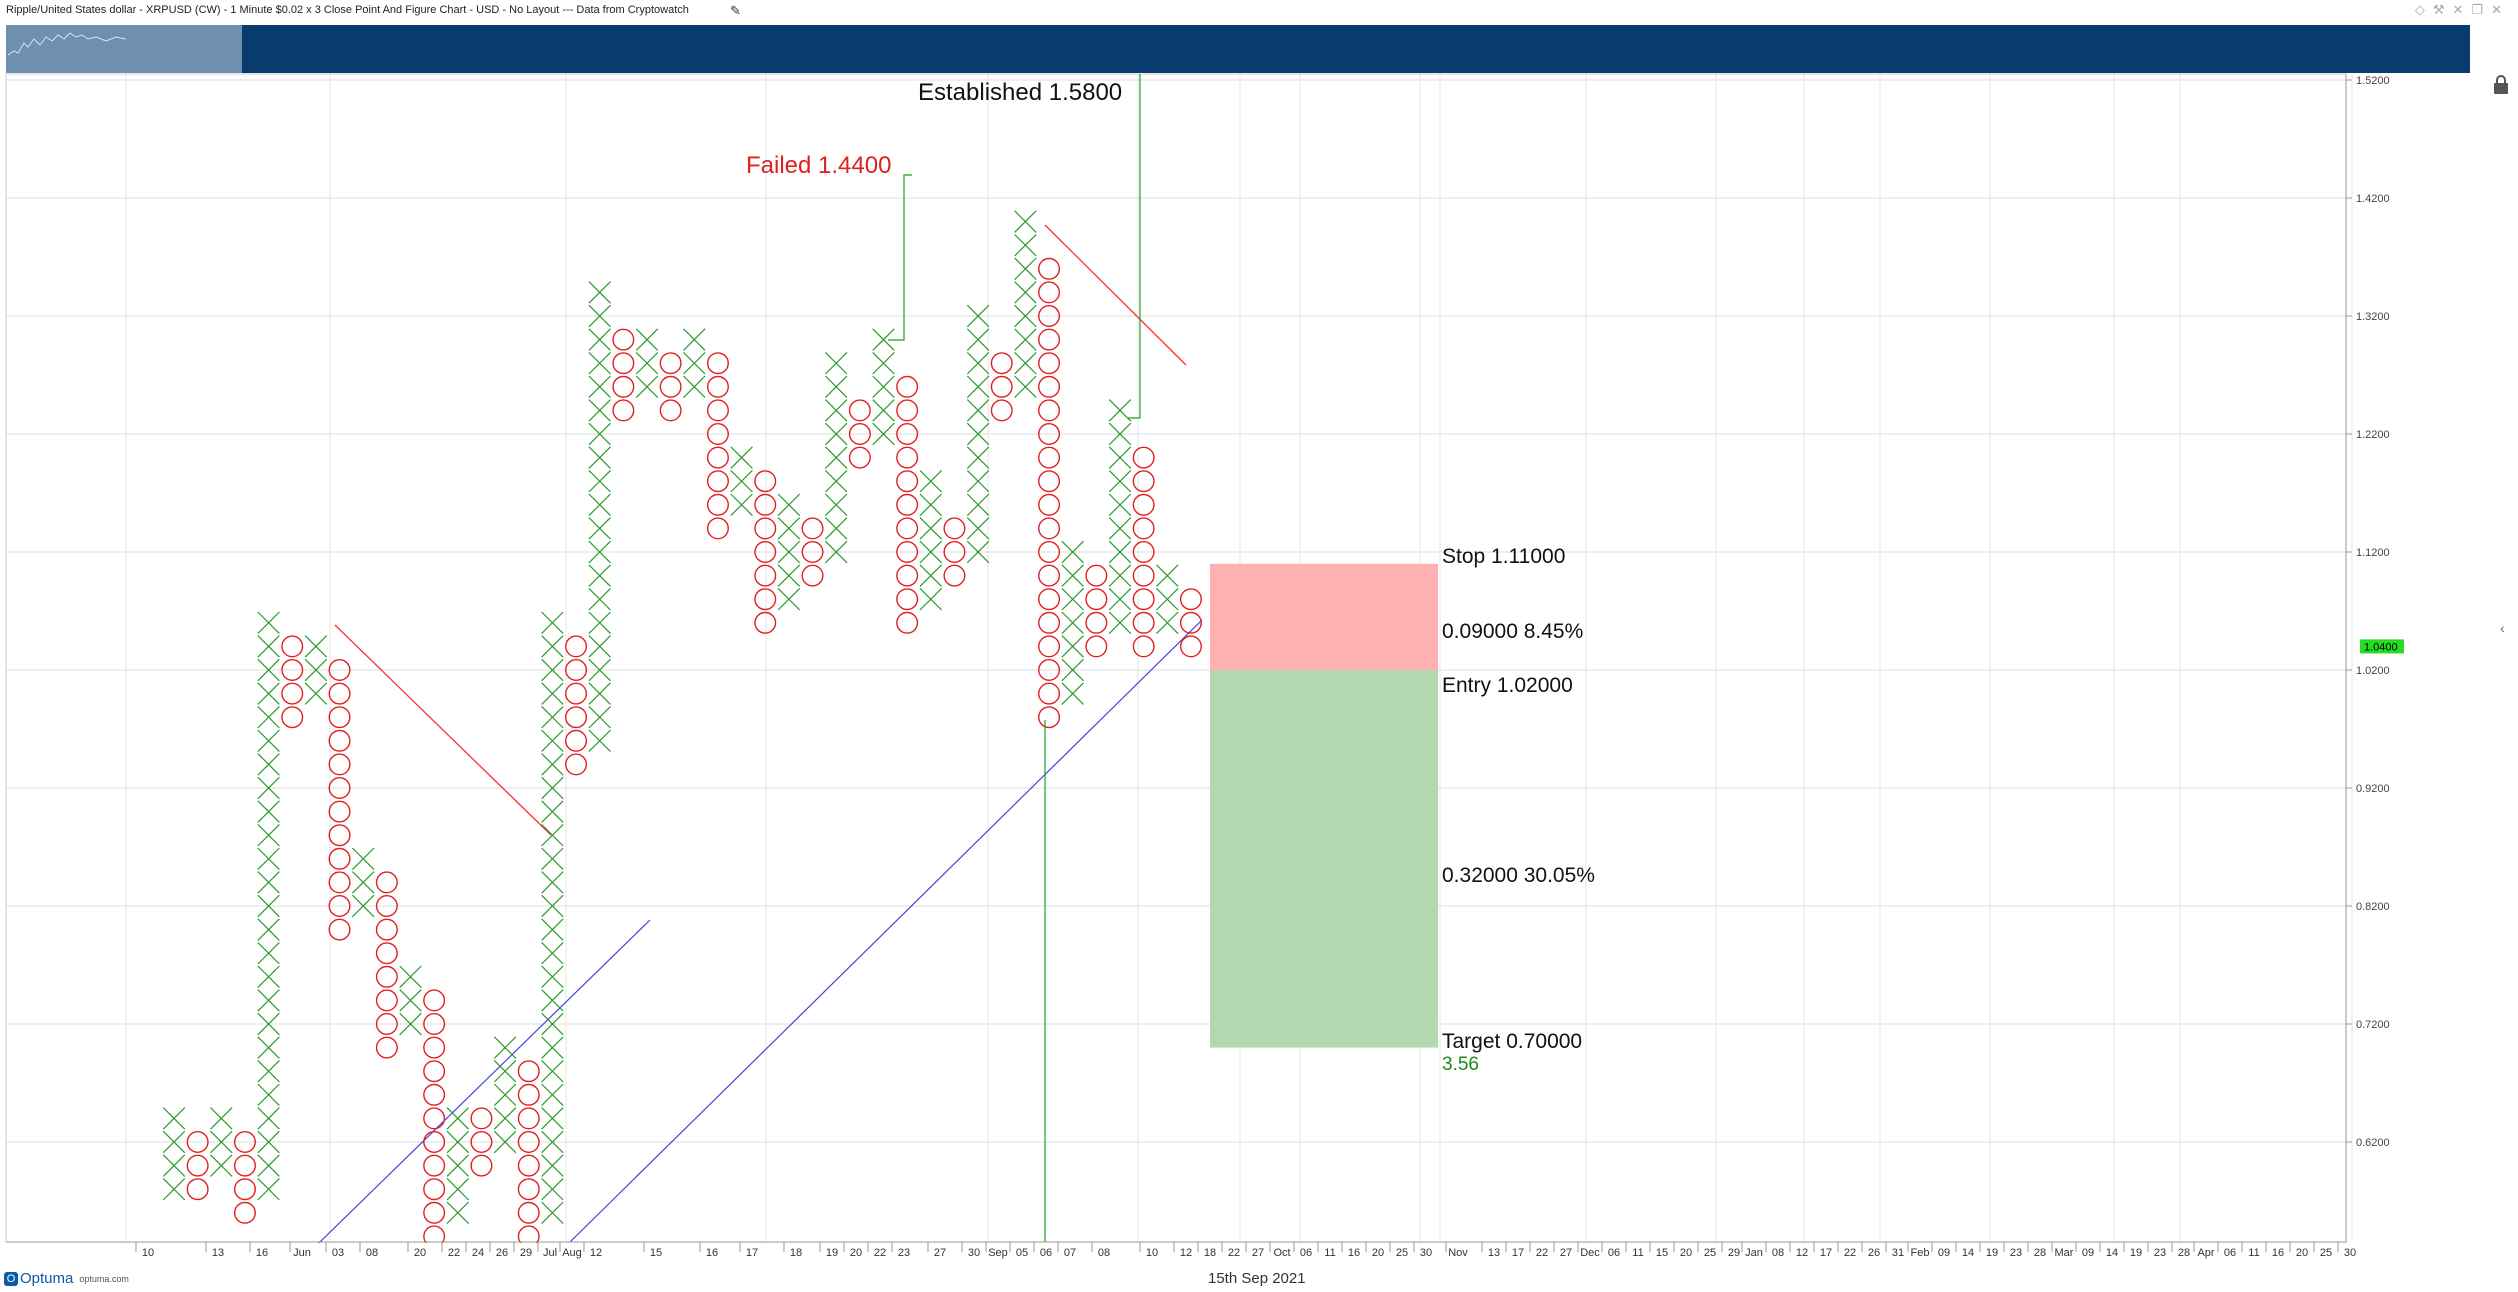 The image size is (2518, 1292). What do you see at coordinates (478, 1253) in the screenshot?
I see `x-tick-label: 24` at bounding box center [478, 1253].